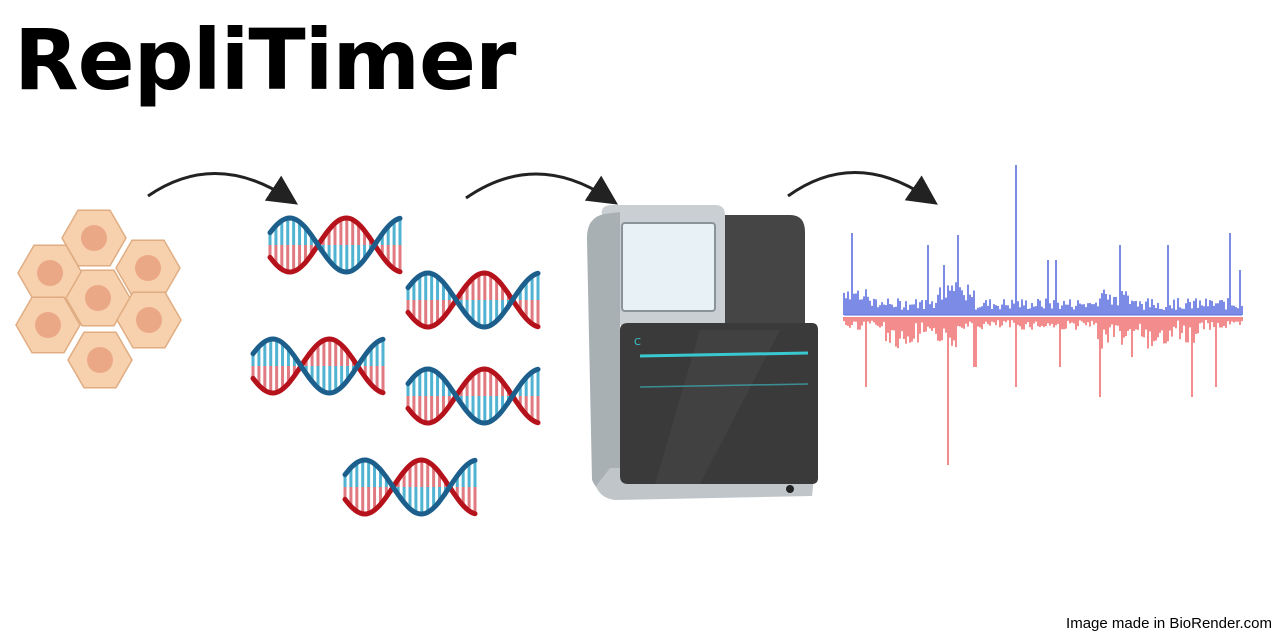 This screenshot has height=640, width=1280. What do you see at coordinates (98, 299) in the screenshot?
I see `cell-cluster-icon` at bounding box center [98, 299].